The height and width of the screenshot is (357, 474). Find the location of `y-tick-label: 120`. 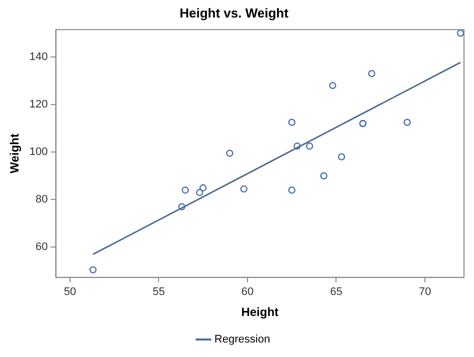

y-tick-label: 120 is located at coordinates (38, 104).